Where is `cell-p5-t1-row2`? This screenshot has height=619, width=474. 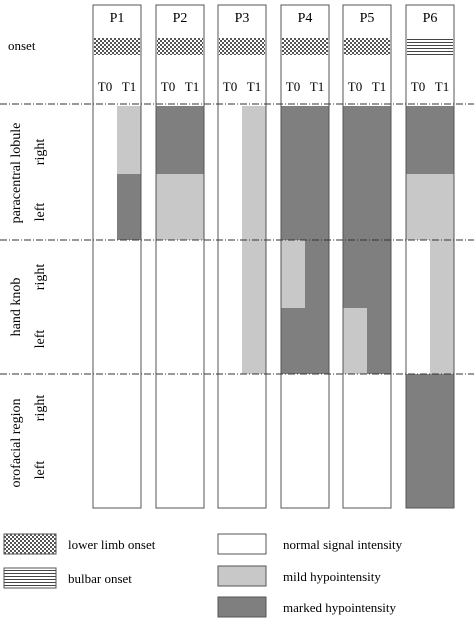 cell-p5-t1-row2 is located at coordinates (379, 207).